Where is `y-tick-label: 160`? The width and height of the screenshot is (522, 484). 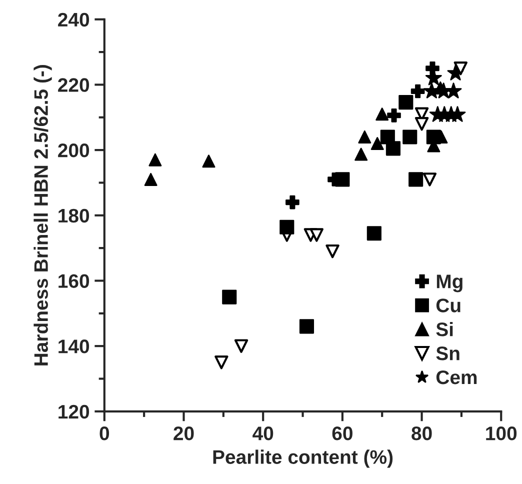
y-tick-label: 160 is located at coordinates (74, 281).